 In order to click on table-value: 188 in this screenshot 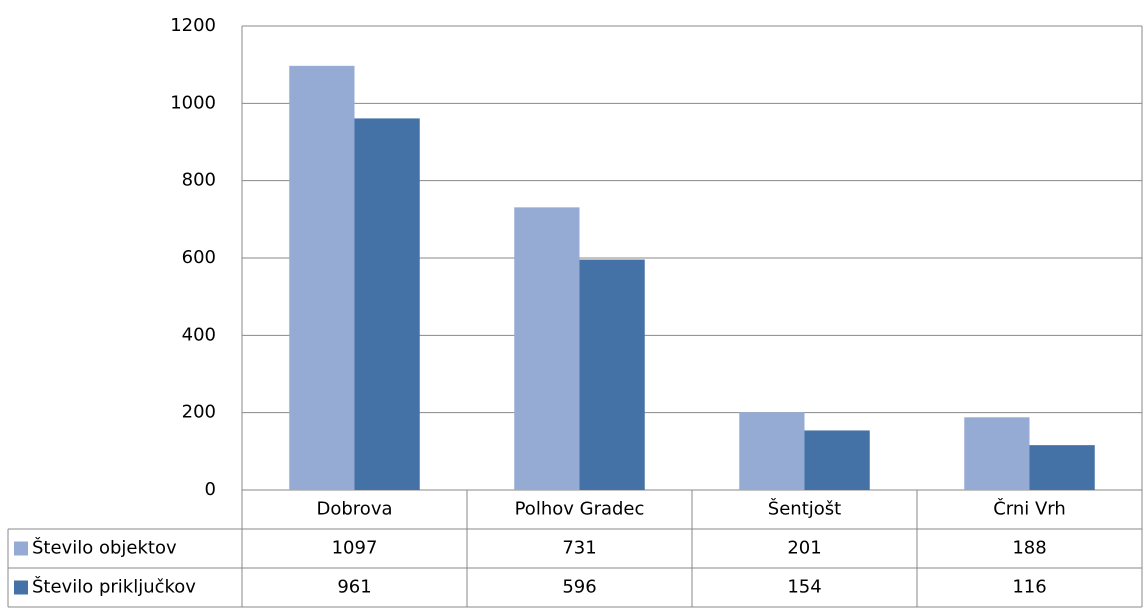, I will do `click(1029, 548)`.